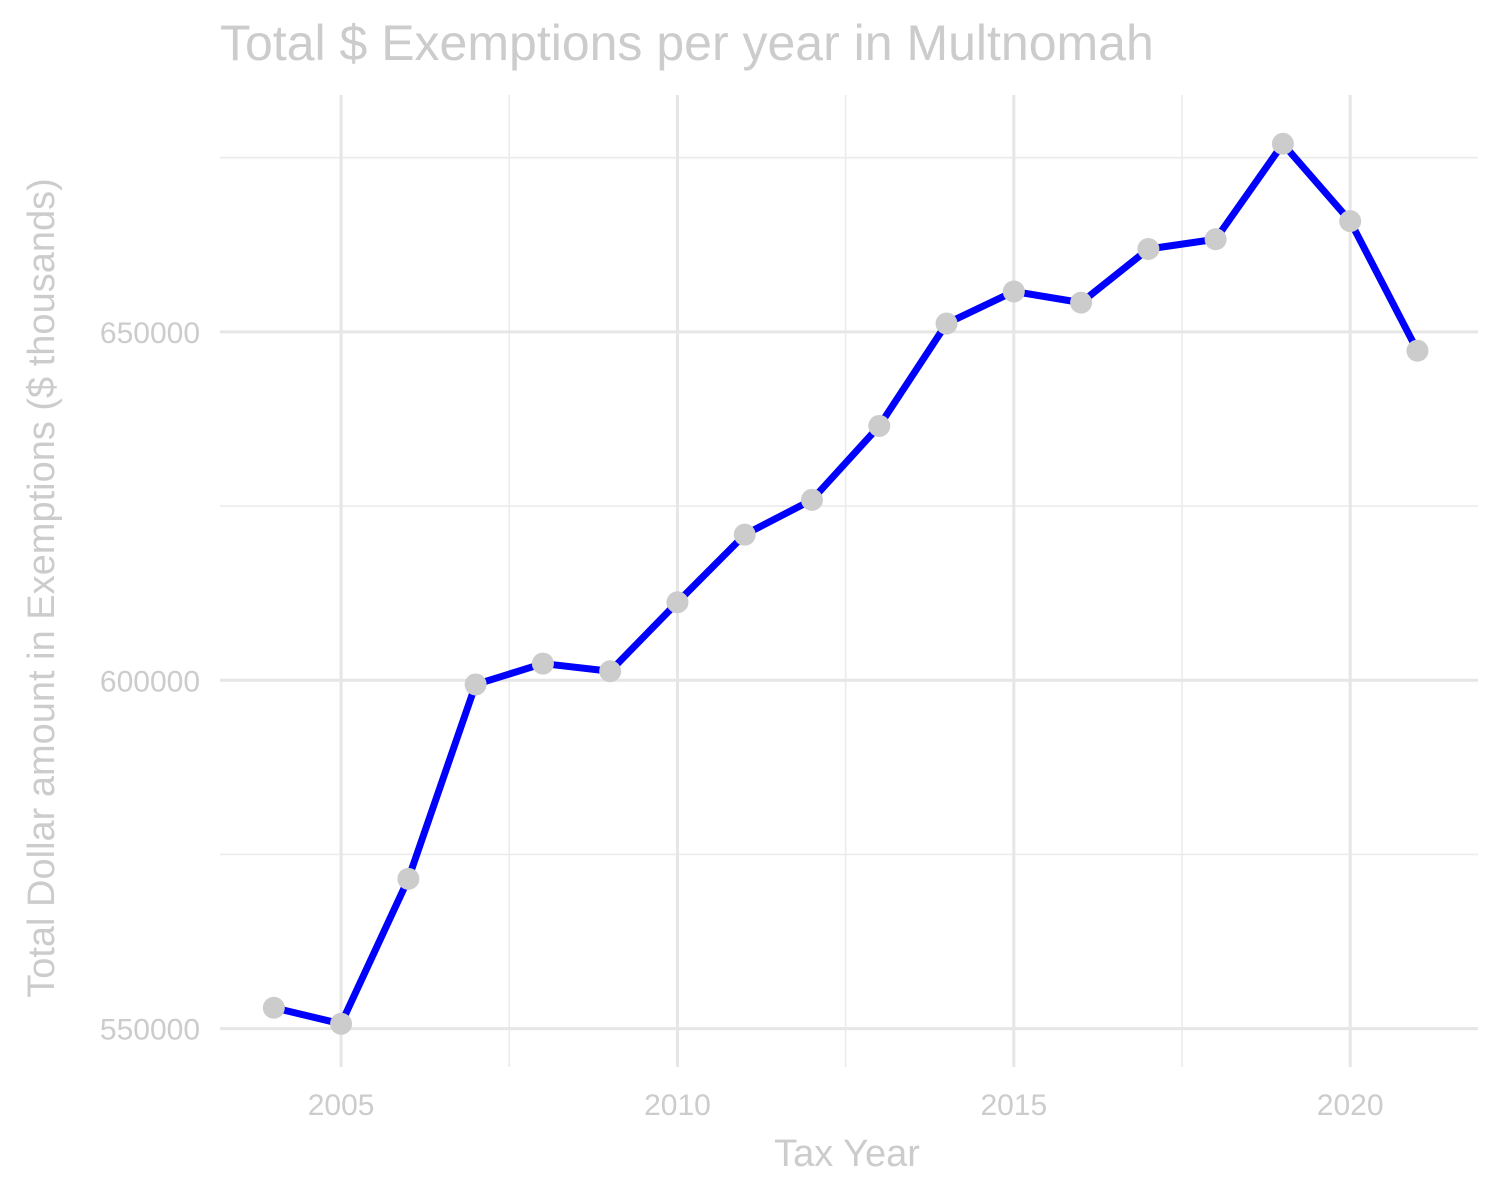  Describe the element at coordinates (341, 1105) in the screenshot. I see `x-tick-label: 2005` at that location.